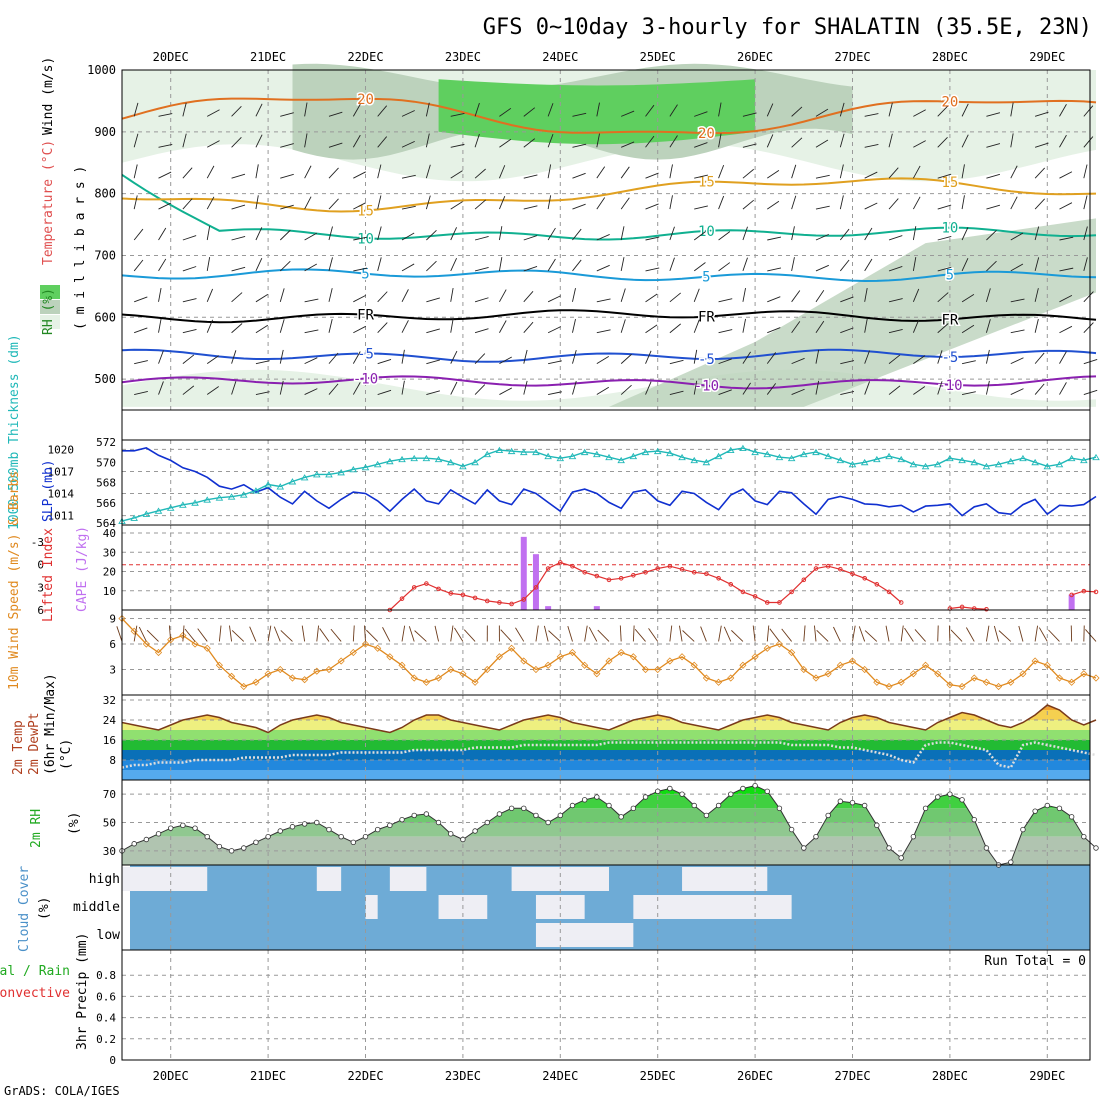 The height and width of the screenshot is (1100, 1100). What do you see at coordinates (104, 879) in the screenshot?
I see `cloud-level-label: high` at bounding box center [104, 879].